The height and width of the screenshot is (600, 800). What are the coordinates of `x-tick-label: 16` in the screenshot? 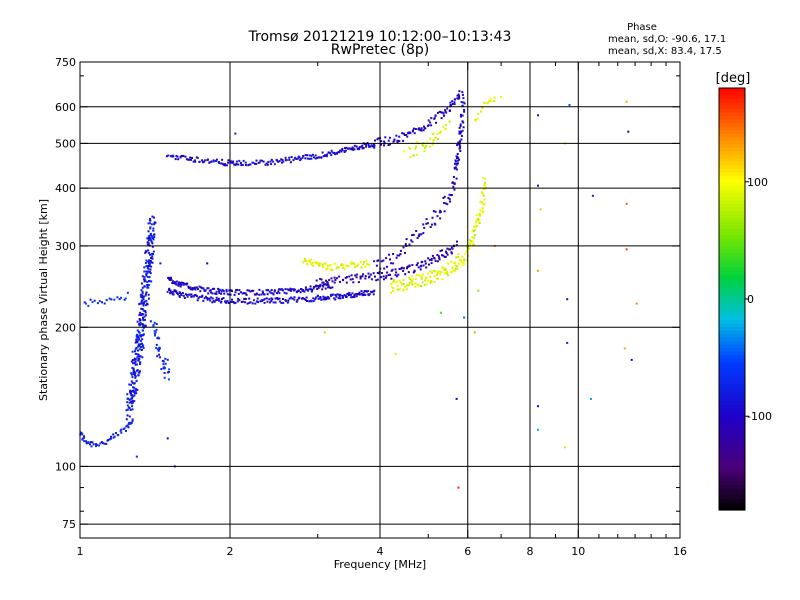 It's located at (680, 551).